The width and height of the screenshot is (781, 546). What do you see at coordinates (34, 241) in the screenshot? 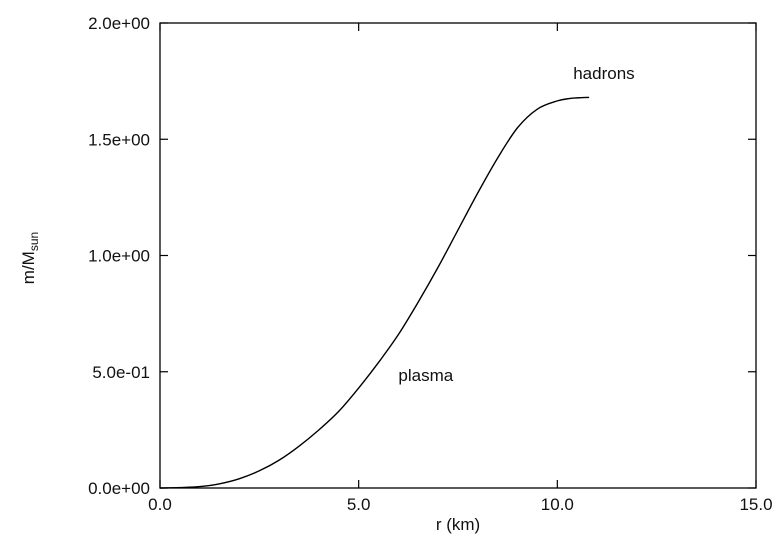
I see `y-axis-title-sub: sun` at bounding box center [34, 241].